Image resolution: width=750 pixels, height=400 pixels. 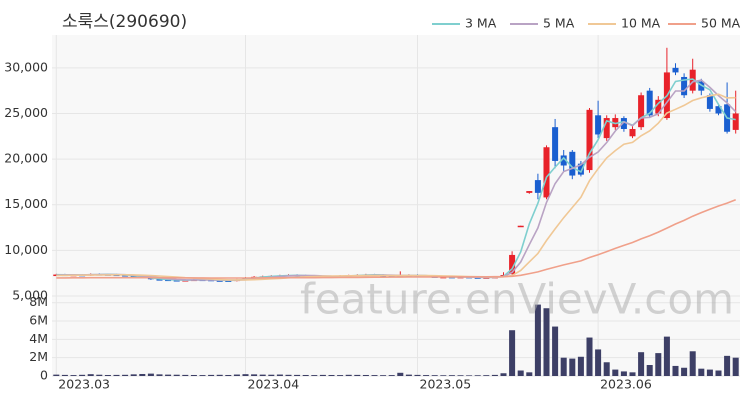 What do you see at coordinates (517, 299) in the screenshot?
I see `watermark: feature.enVievV.com` at bounding box center [517, 299].